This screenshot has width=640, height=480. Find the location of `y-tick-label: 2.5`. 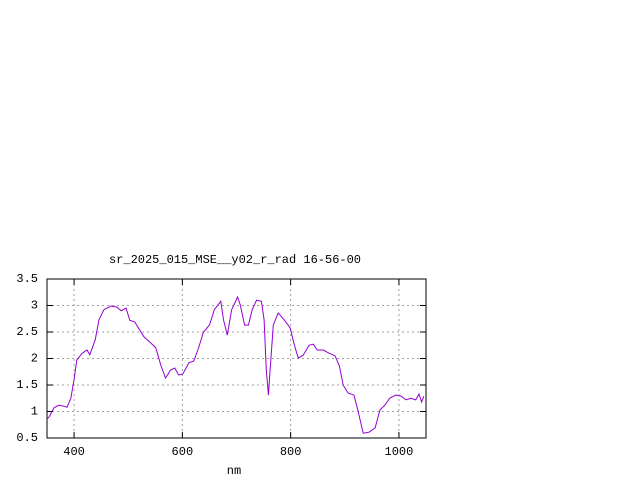

y-tick-label: 2.5 is located at coordinates (27, 332).